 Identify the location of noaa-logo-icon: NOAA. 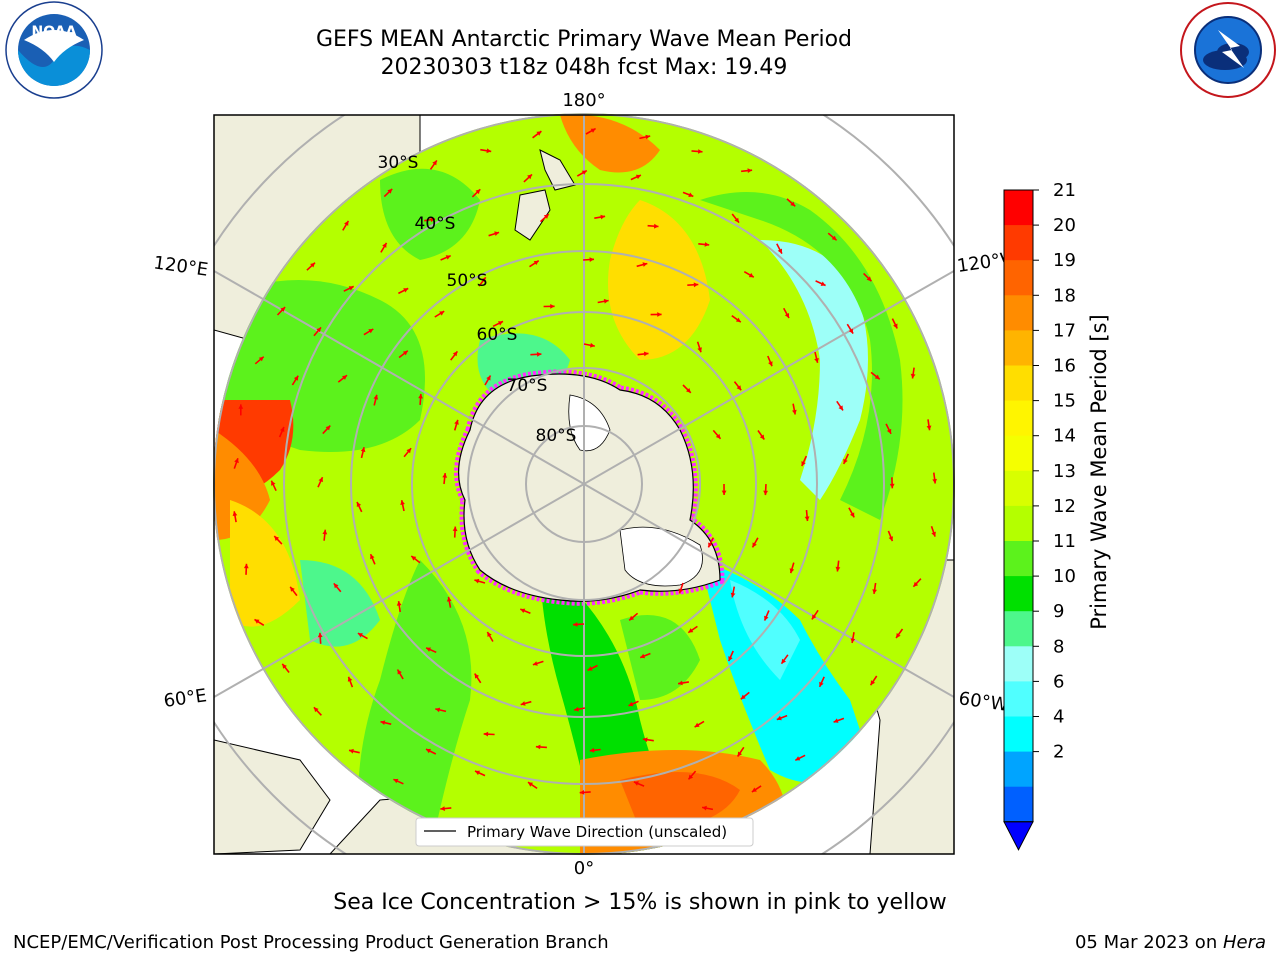
(54, 50).